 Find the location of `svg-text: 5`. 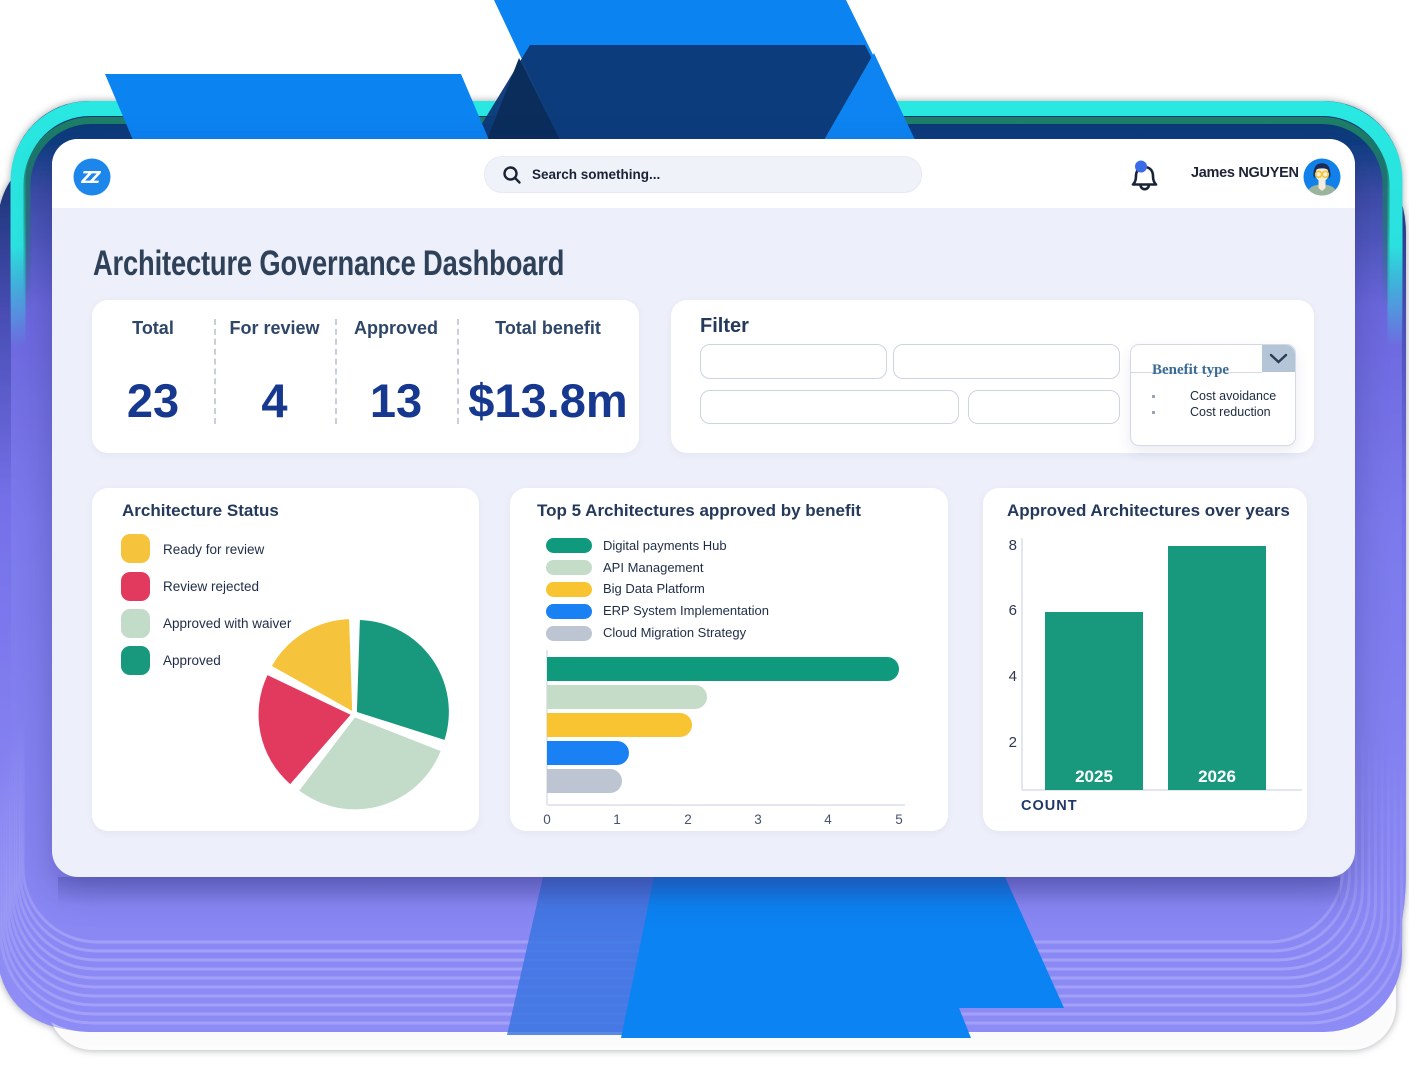

svg-text: 5 is located at coordinates (899, 819).